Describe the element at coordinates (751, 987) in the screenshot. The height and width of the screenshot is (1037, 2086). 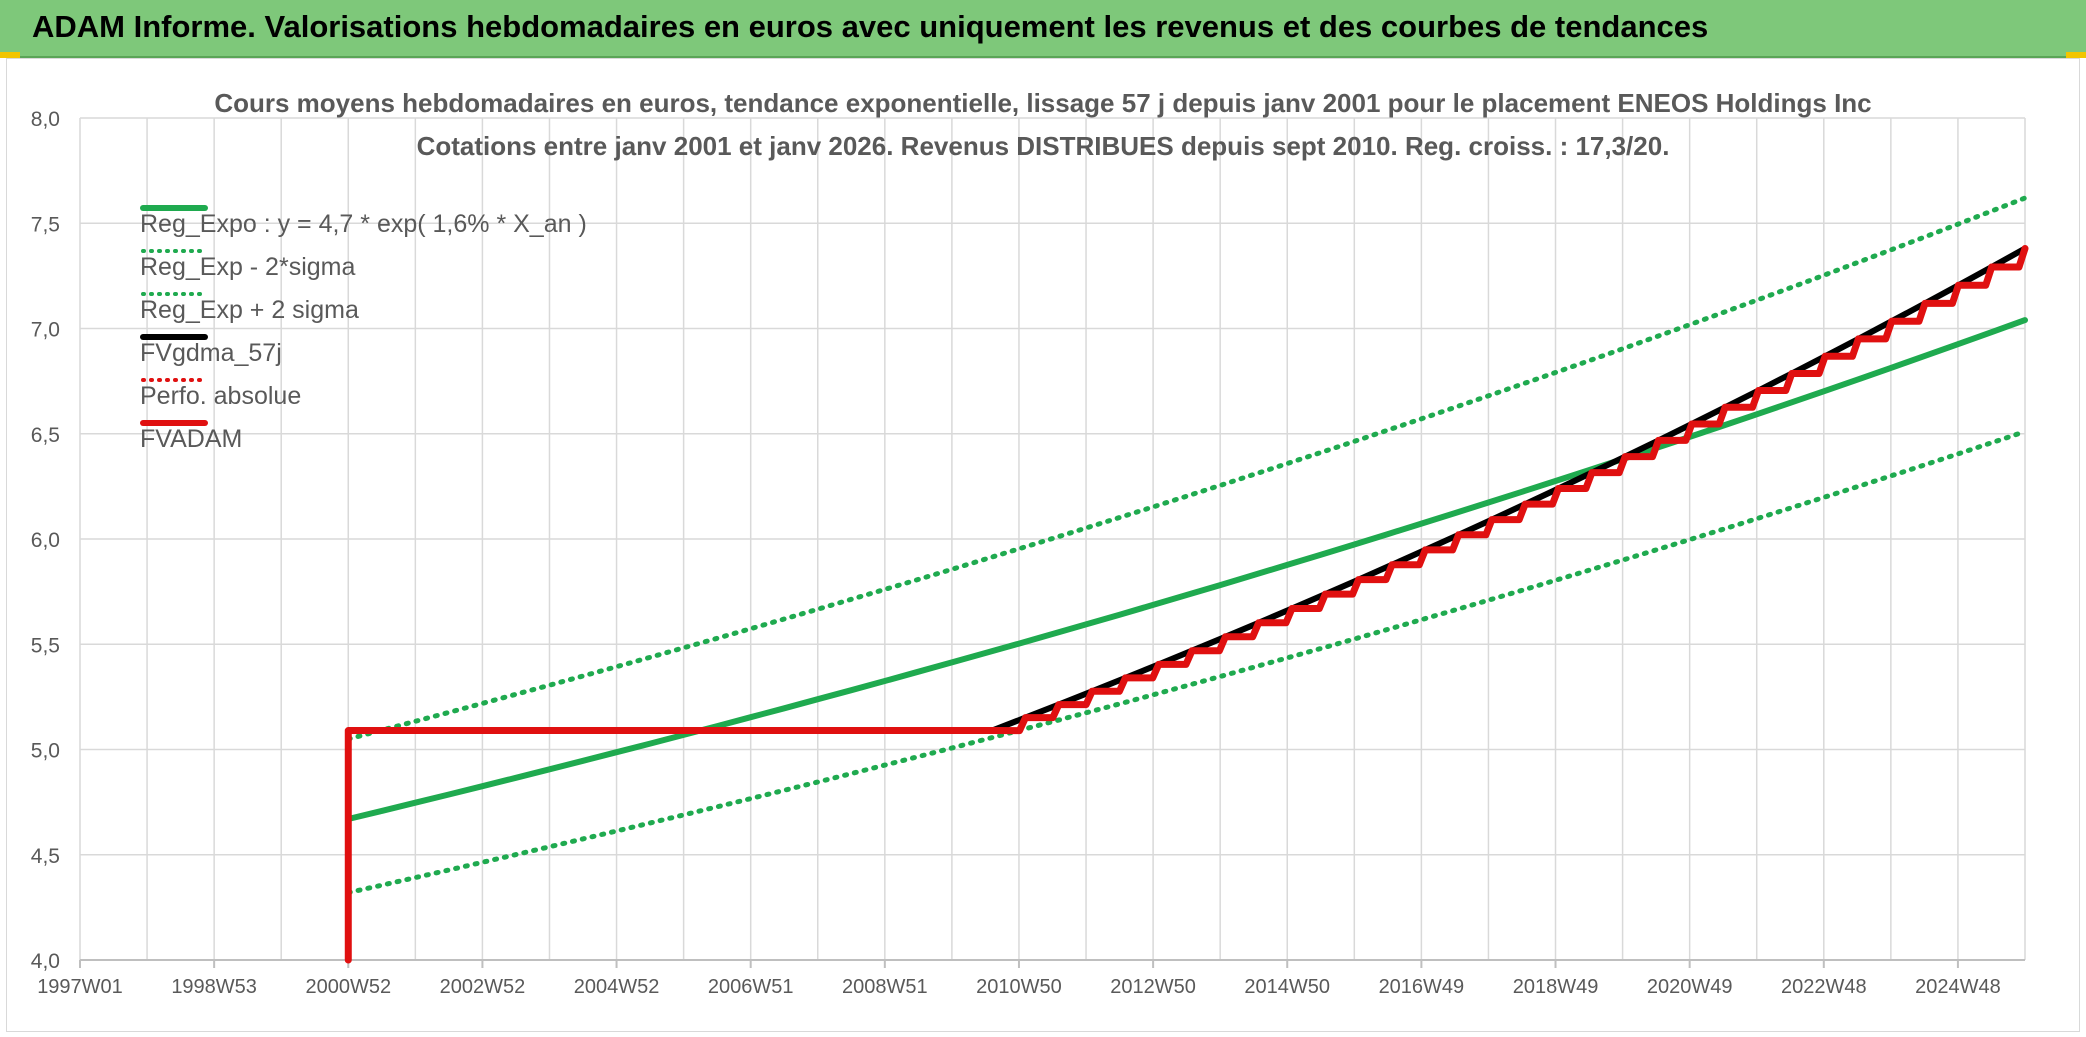
I see `x-tick-label: 2006W51` at that location.